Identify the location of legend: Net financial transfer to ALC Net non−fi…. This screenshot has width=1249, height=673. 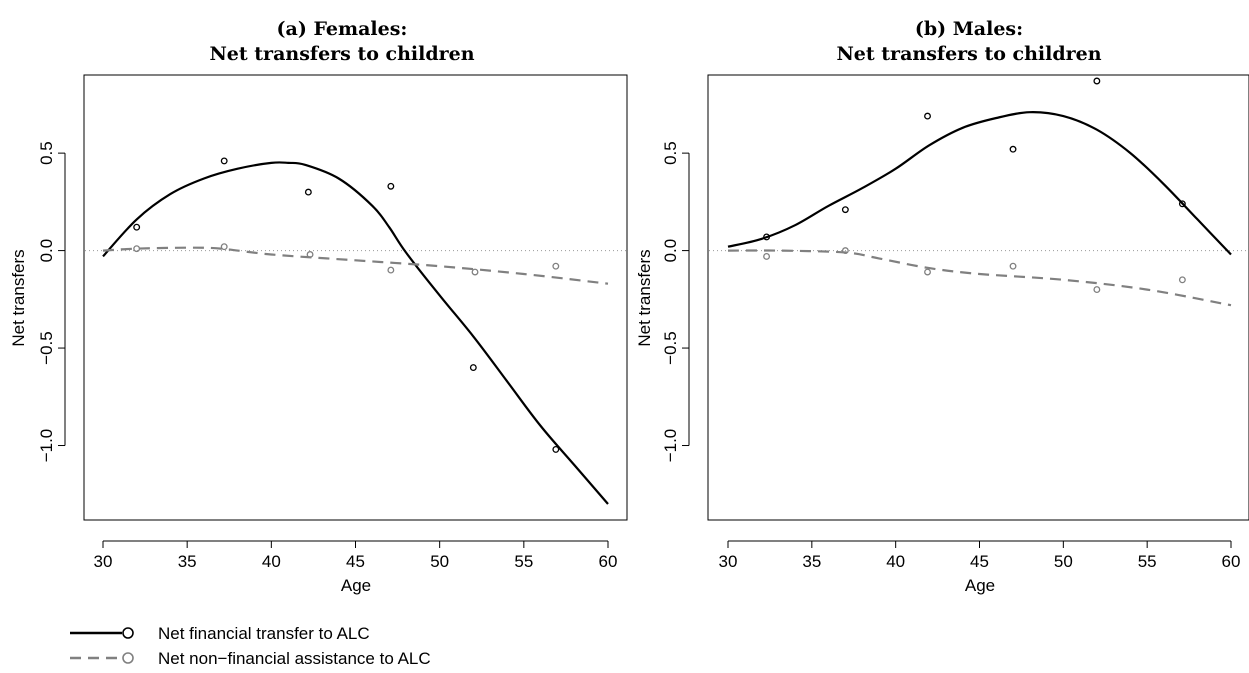
(250, 646).